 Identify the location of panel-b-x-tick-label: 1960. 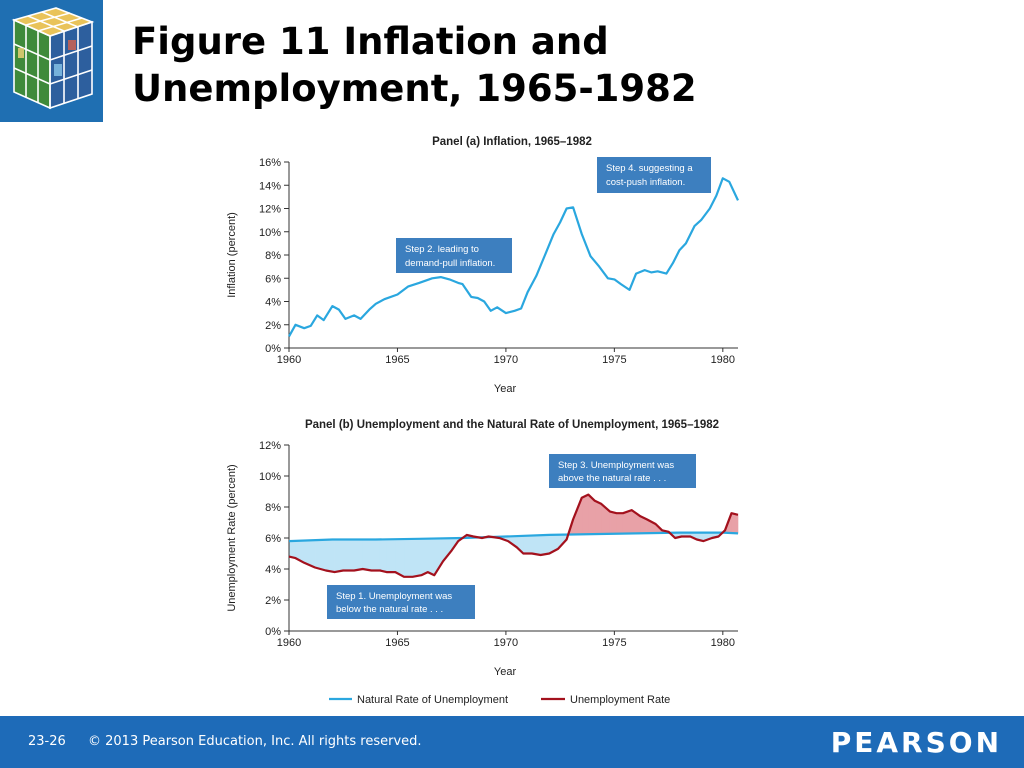
(289, 643).